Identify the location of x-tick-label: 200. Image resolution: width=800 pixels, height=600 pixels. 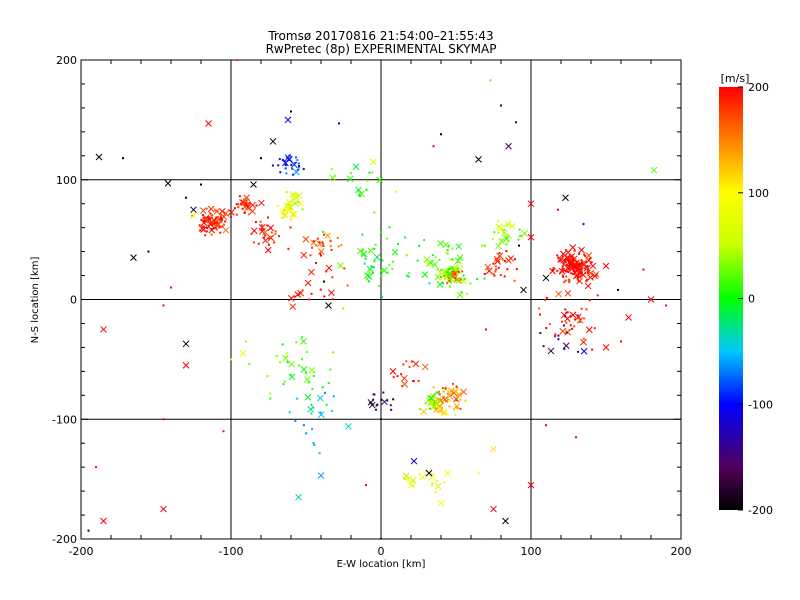
(681, 551).